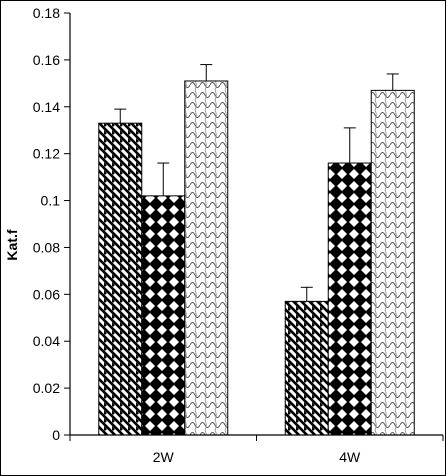 The width and height of the screenshot is (446, 476). Describe the element at coordinates (46, 341) in the screenshot. I see `y-tick-label: 0.04` at that location.